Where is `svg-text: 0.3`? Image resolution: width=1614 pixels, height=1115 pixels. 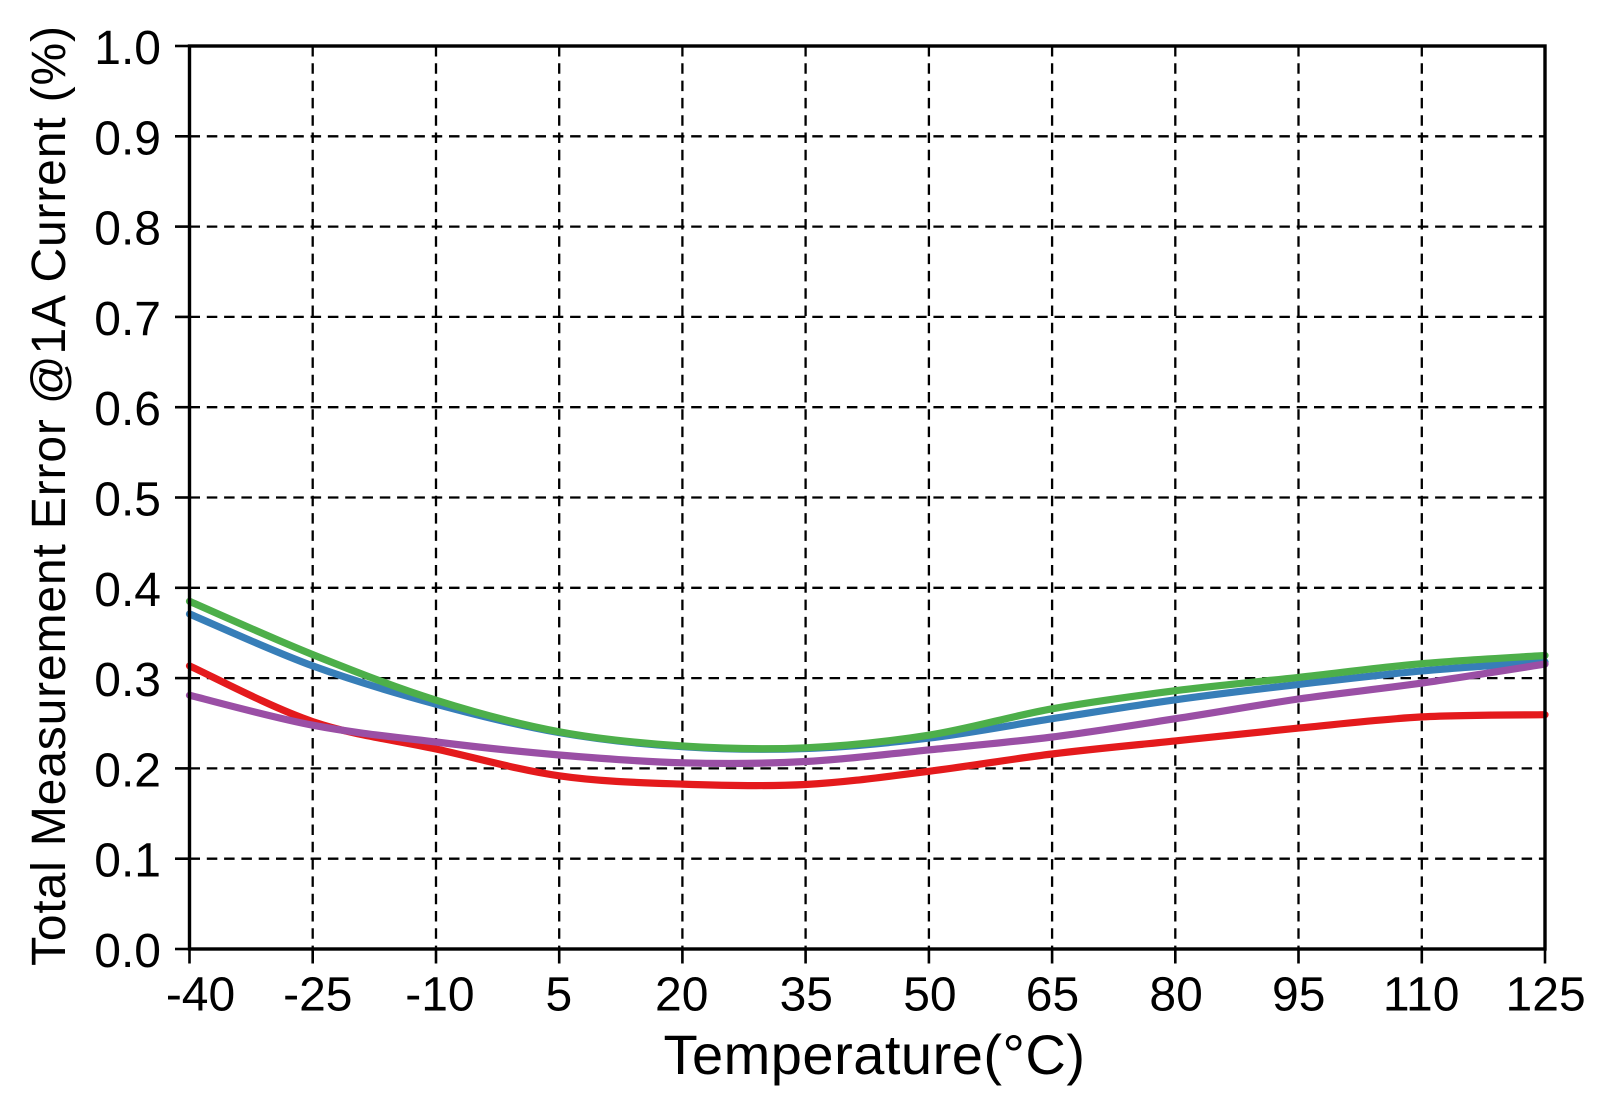 svg-text: 0.3 is located at coordinates (127, 680).